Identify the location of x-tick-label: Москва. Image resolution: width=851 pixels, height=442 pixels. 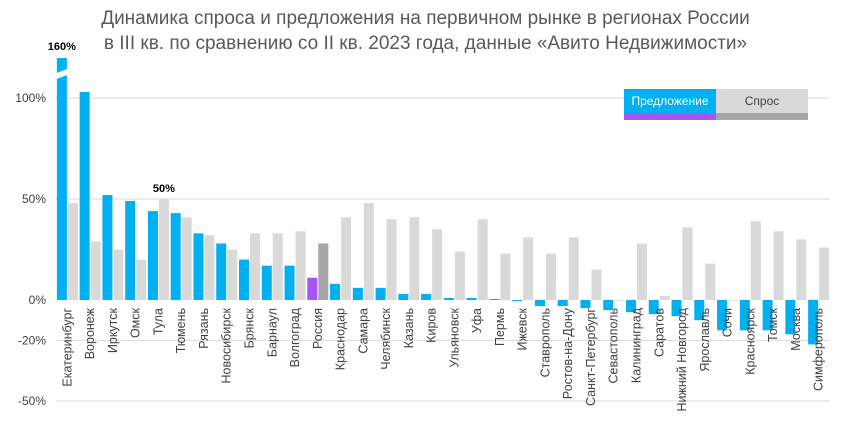
(796, 329).